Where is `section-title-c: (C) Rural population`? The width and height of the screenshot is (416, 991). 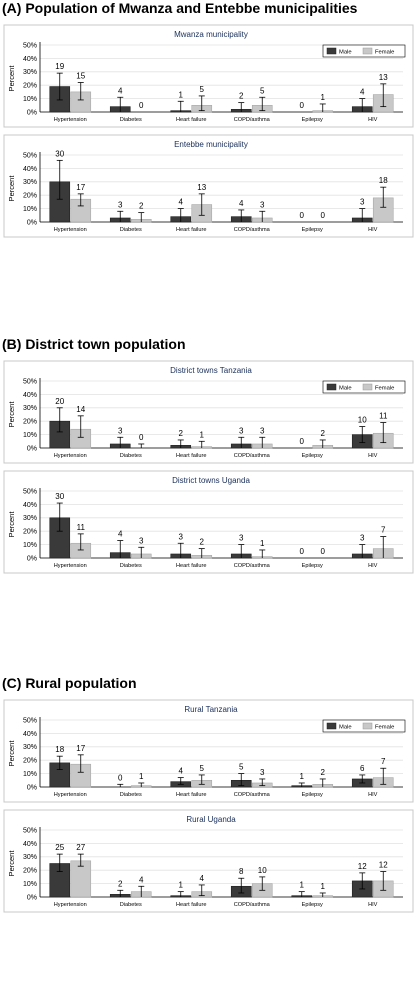 section-title-c: (C) Rural population is located at coordinates (69, 683).